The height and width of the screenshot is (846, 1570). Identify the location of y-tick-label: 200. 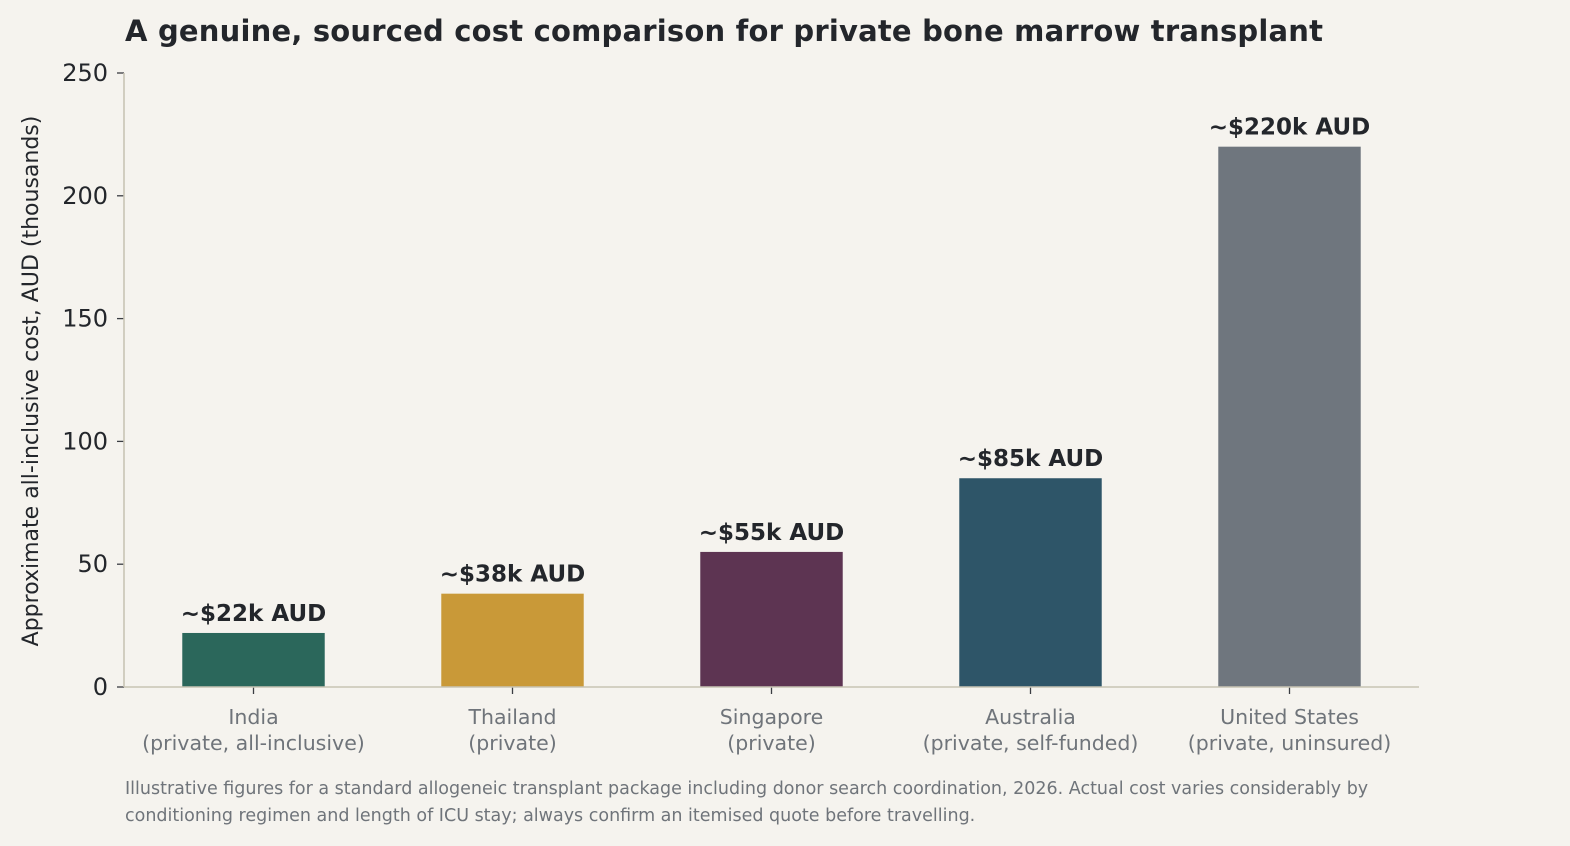
(85, 196).